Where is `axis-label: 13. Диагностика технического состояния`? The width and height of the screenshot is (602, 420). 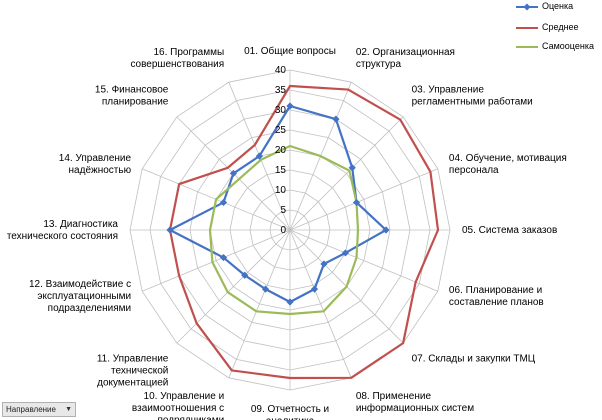 axis-label: 13. Диагностика технического состояния is located at coordinates (63, 230).